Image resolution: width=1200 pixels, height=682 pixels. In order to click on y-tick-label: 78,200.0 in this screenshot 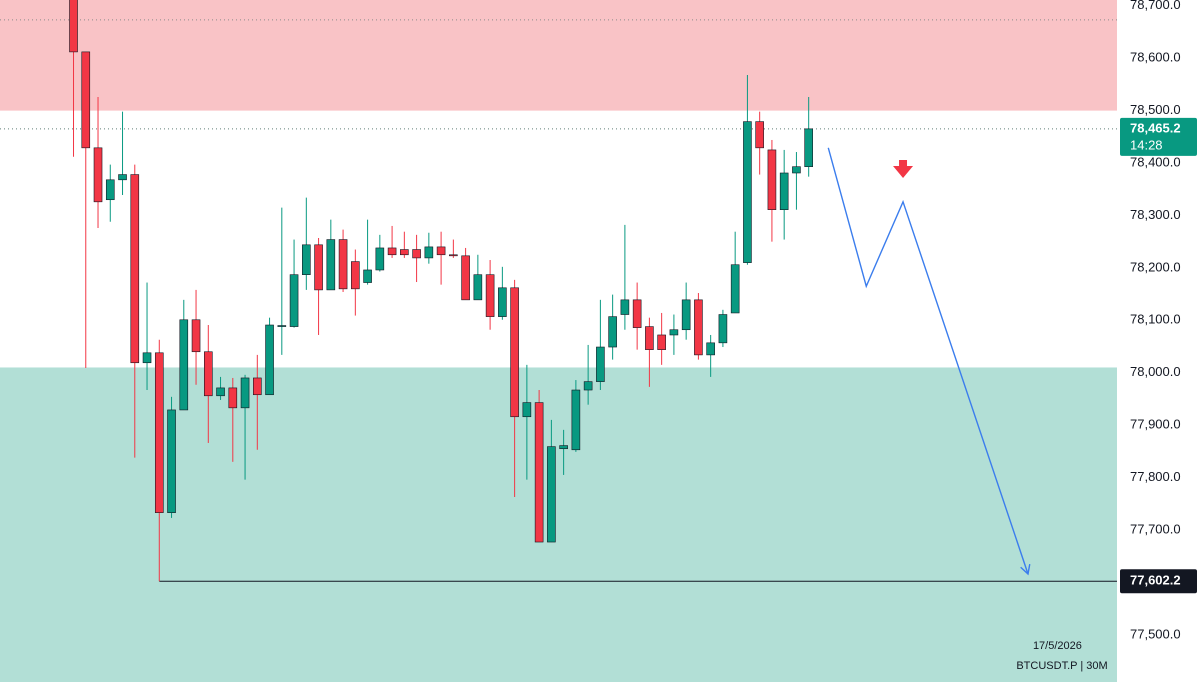, I will do `click(1155, 266)`.